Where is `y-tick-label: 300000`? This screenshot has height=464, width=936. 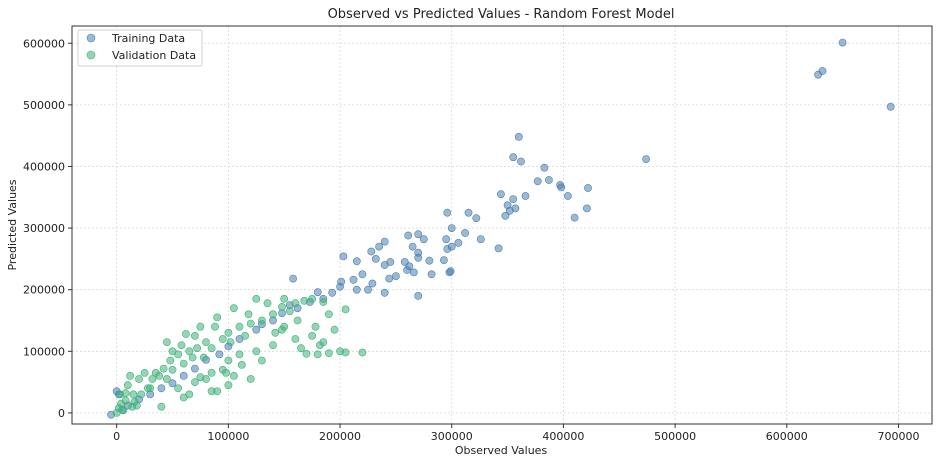
y-tick-label: 300000 is located at coordinates (44, 228).